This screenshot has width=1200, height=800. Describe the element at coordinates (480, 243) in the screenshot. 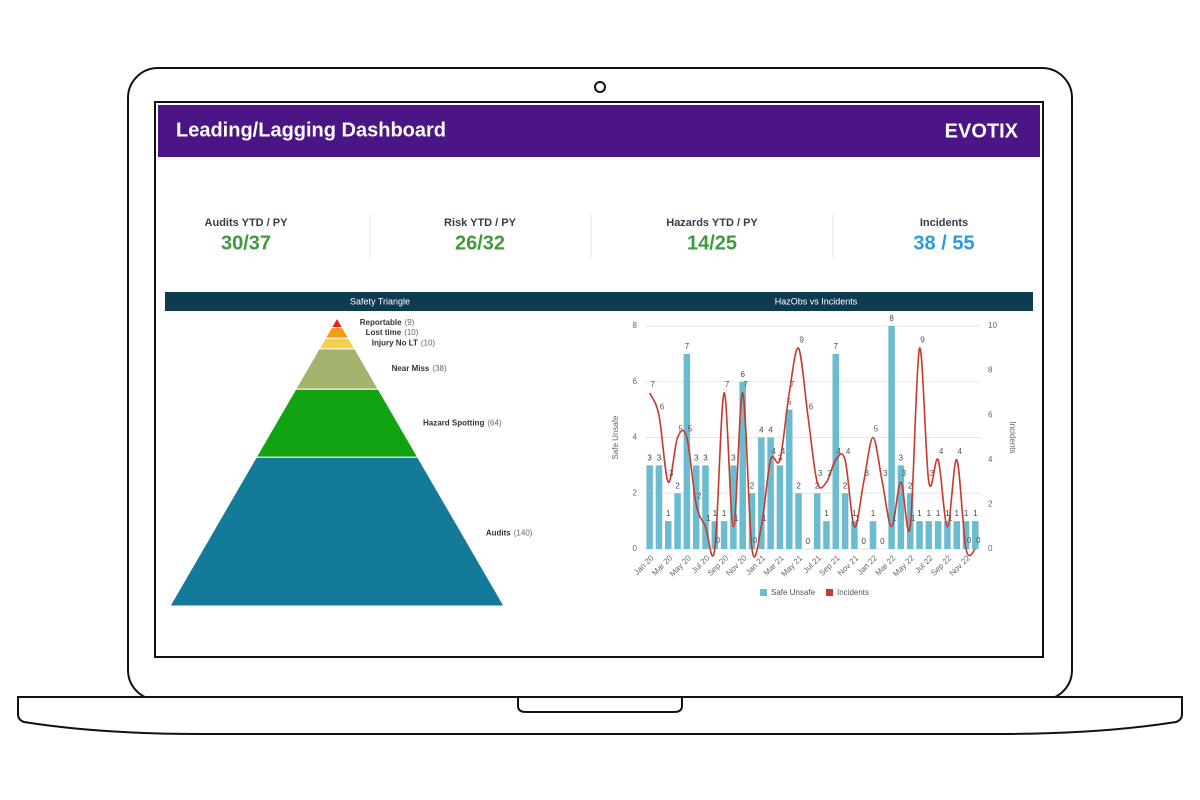

I see `kpi-value: 26/32` at that location.